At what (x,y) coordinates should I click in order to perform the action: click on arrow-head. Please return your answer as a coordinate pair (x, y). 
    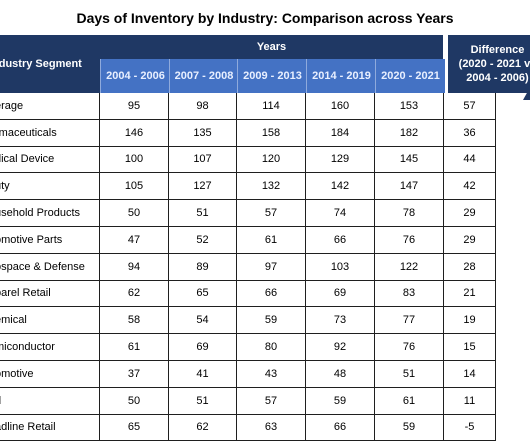
    Looking at the image, I should click on (526, 93).